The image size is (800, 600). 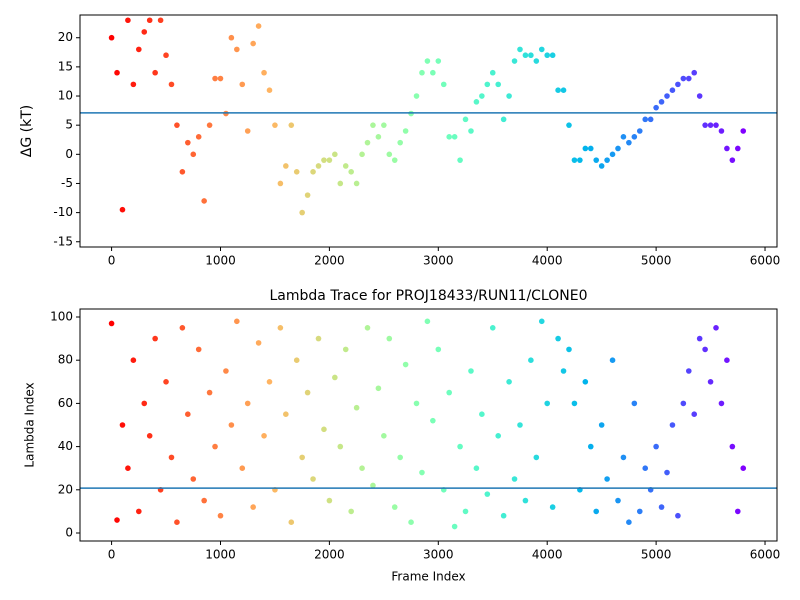 I want to click on y-tick-label: -15, so click(x=63, y=241).